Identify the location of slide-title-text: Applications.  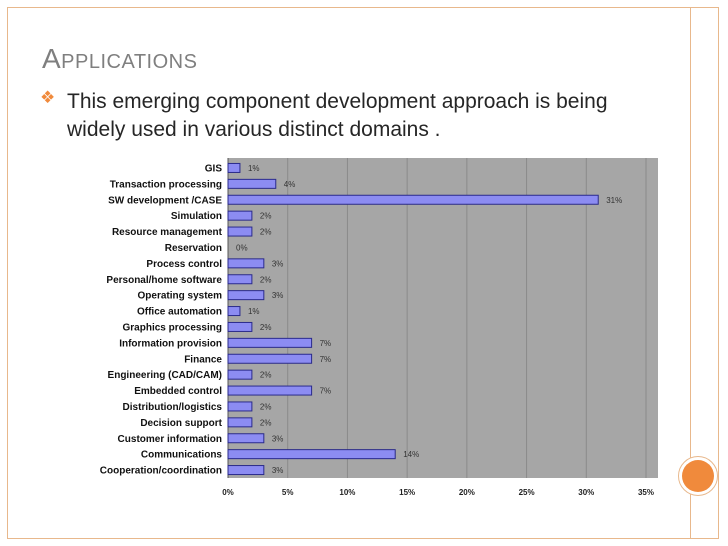
(120, 58).